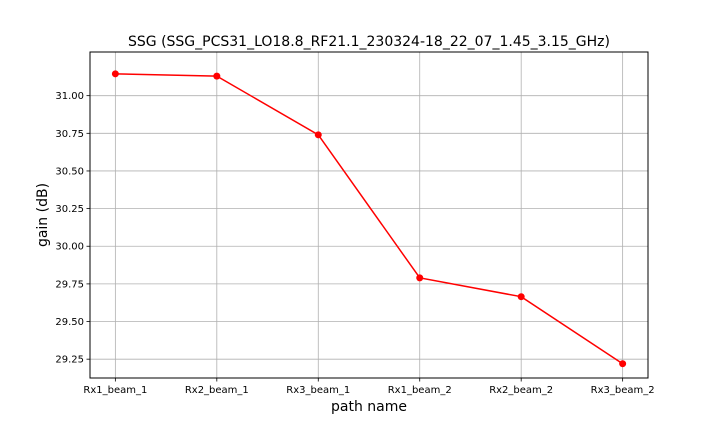 The width and height of the screenshot is (720, 436). What do you see at coordinates (69, 171) in the screenshot?
I see `y-tick-label: 30.50` at bounding box center [69, 171].